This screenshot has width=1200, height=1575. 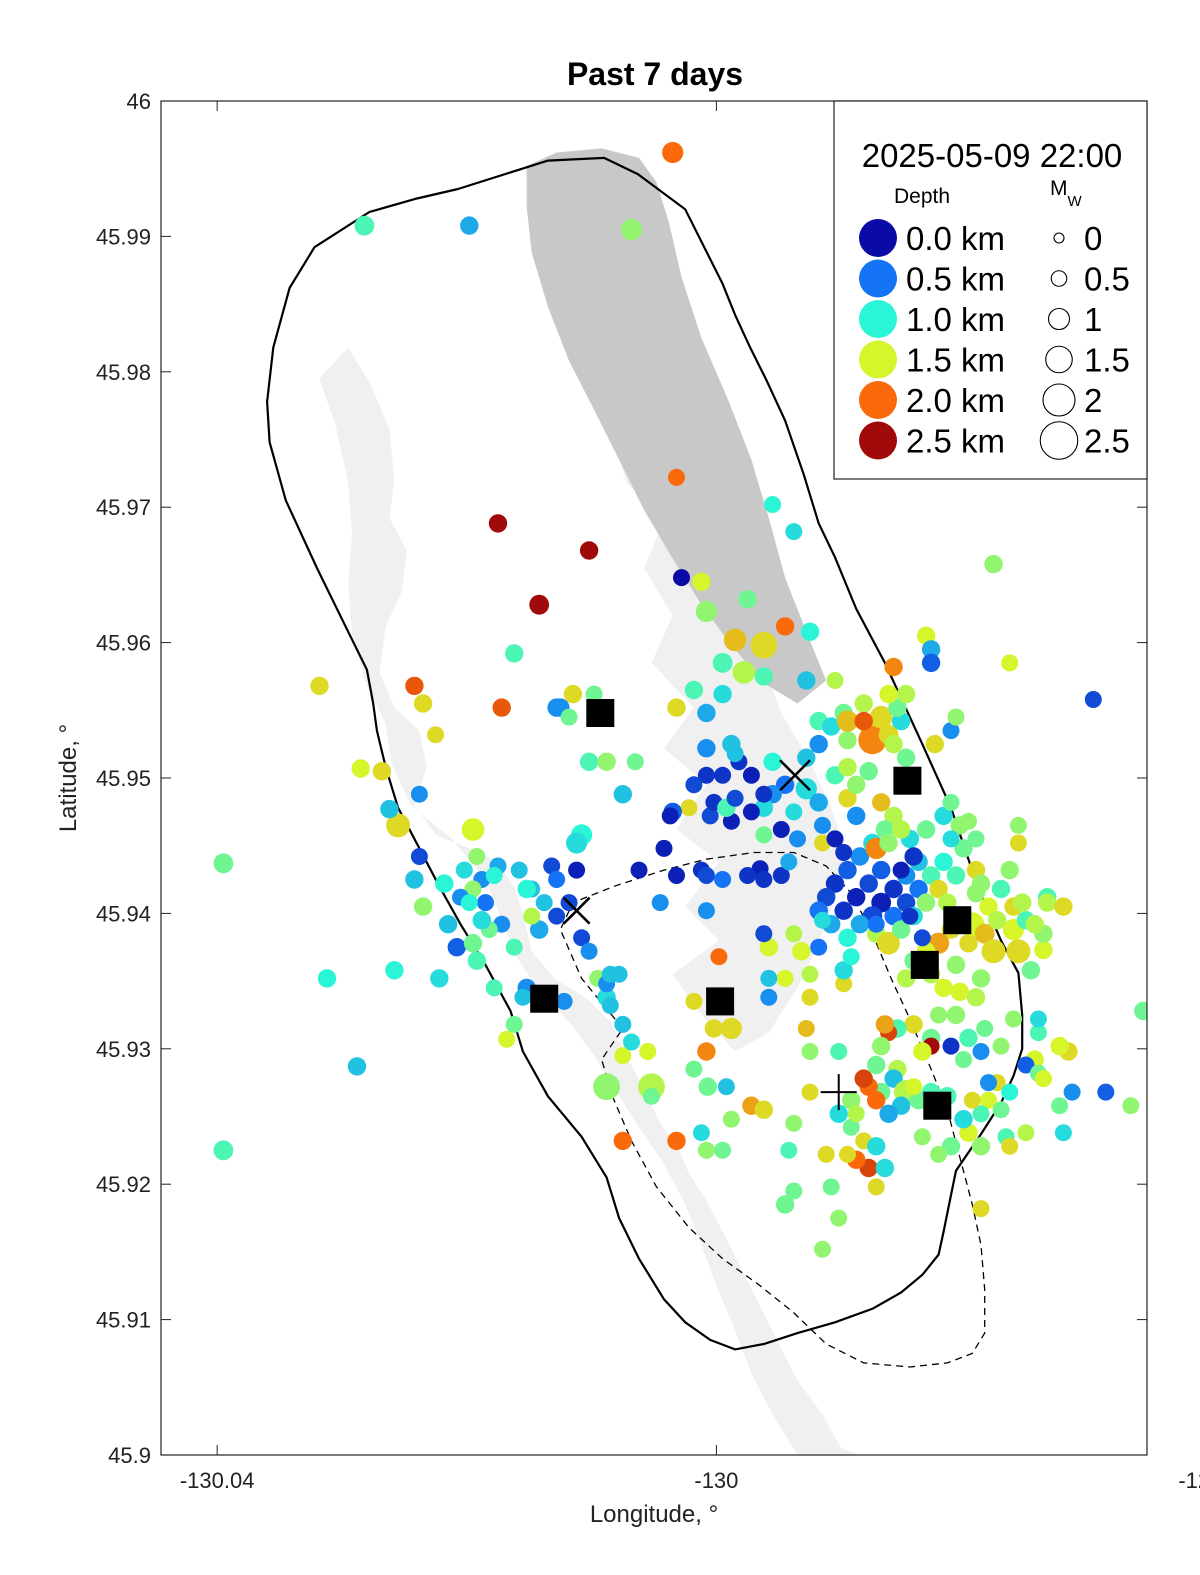 What do you see at coordinates (720, 1001) in the screenshot?
I see `station-square` at bounding box center [720, 1001].